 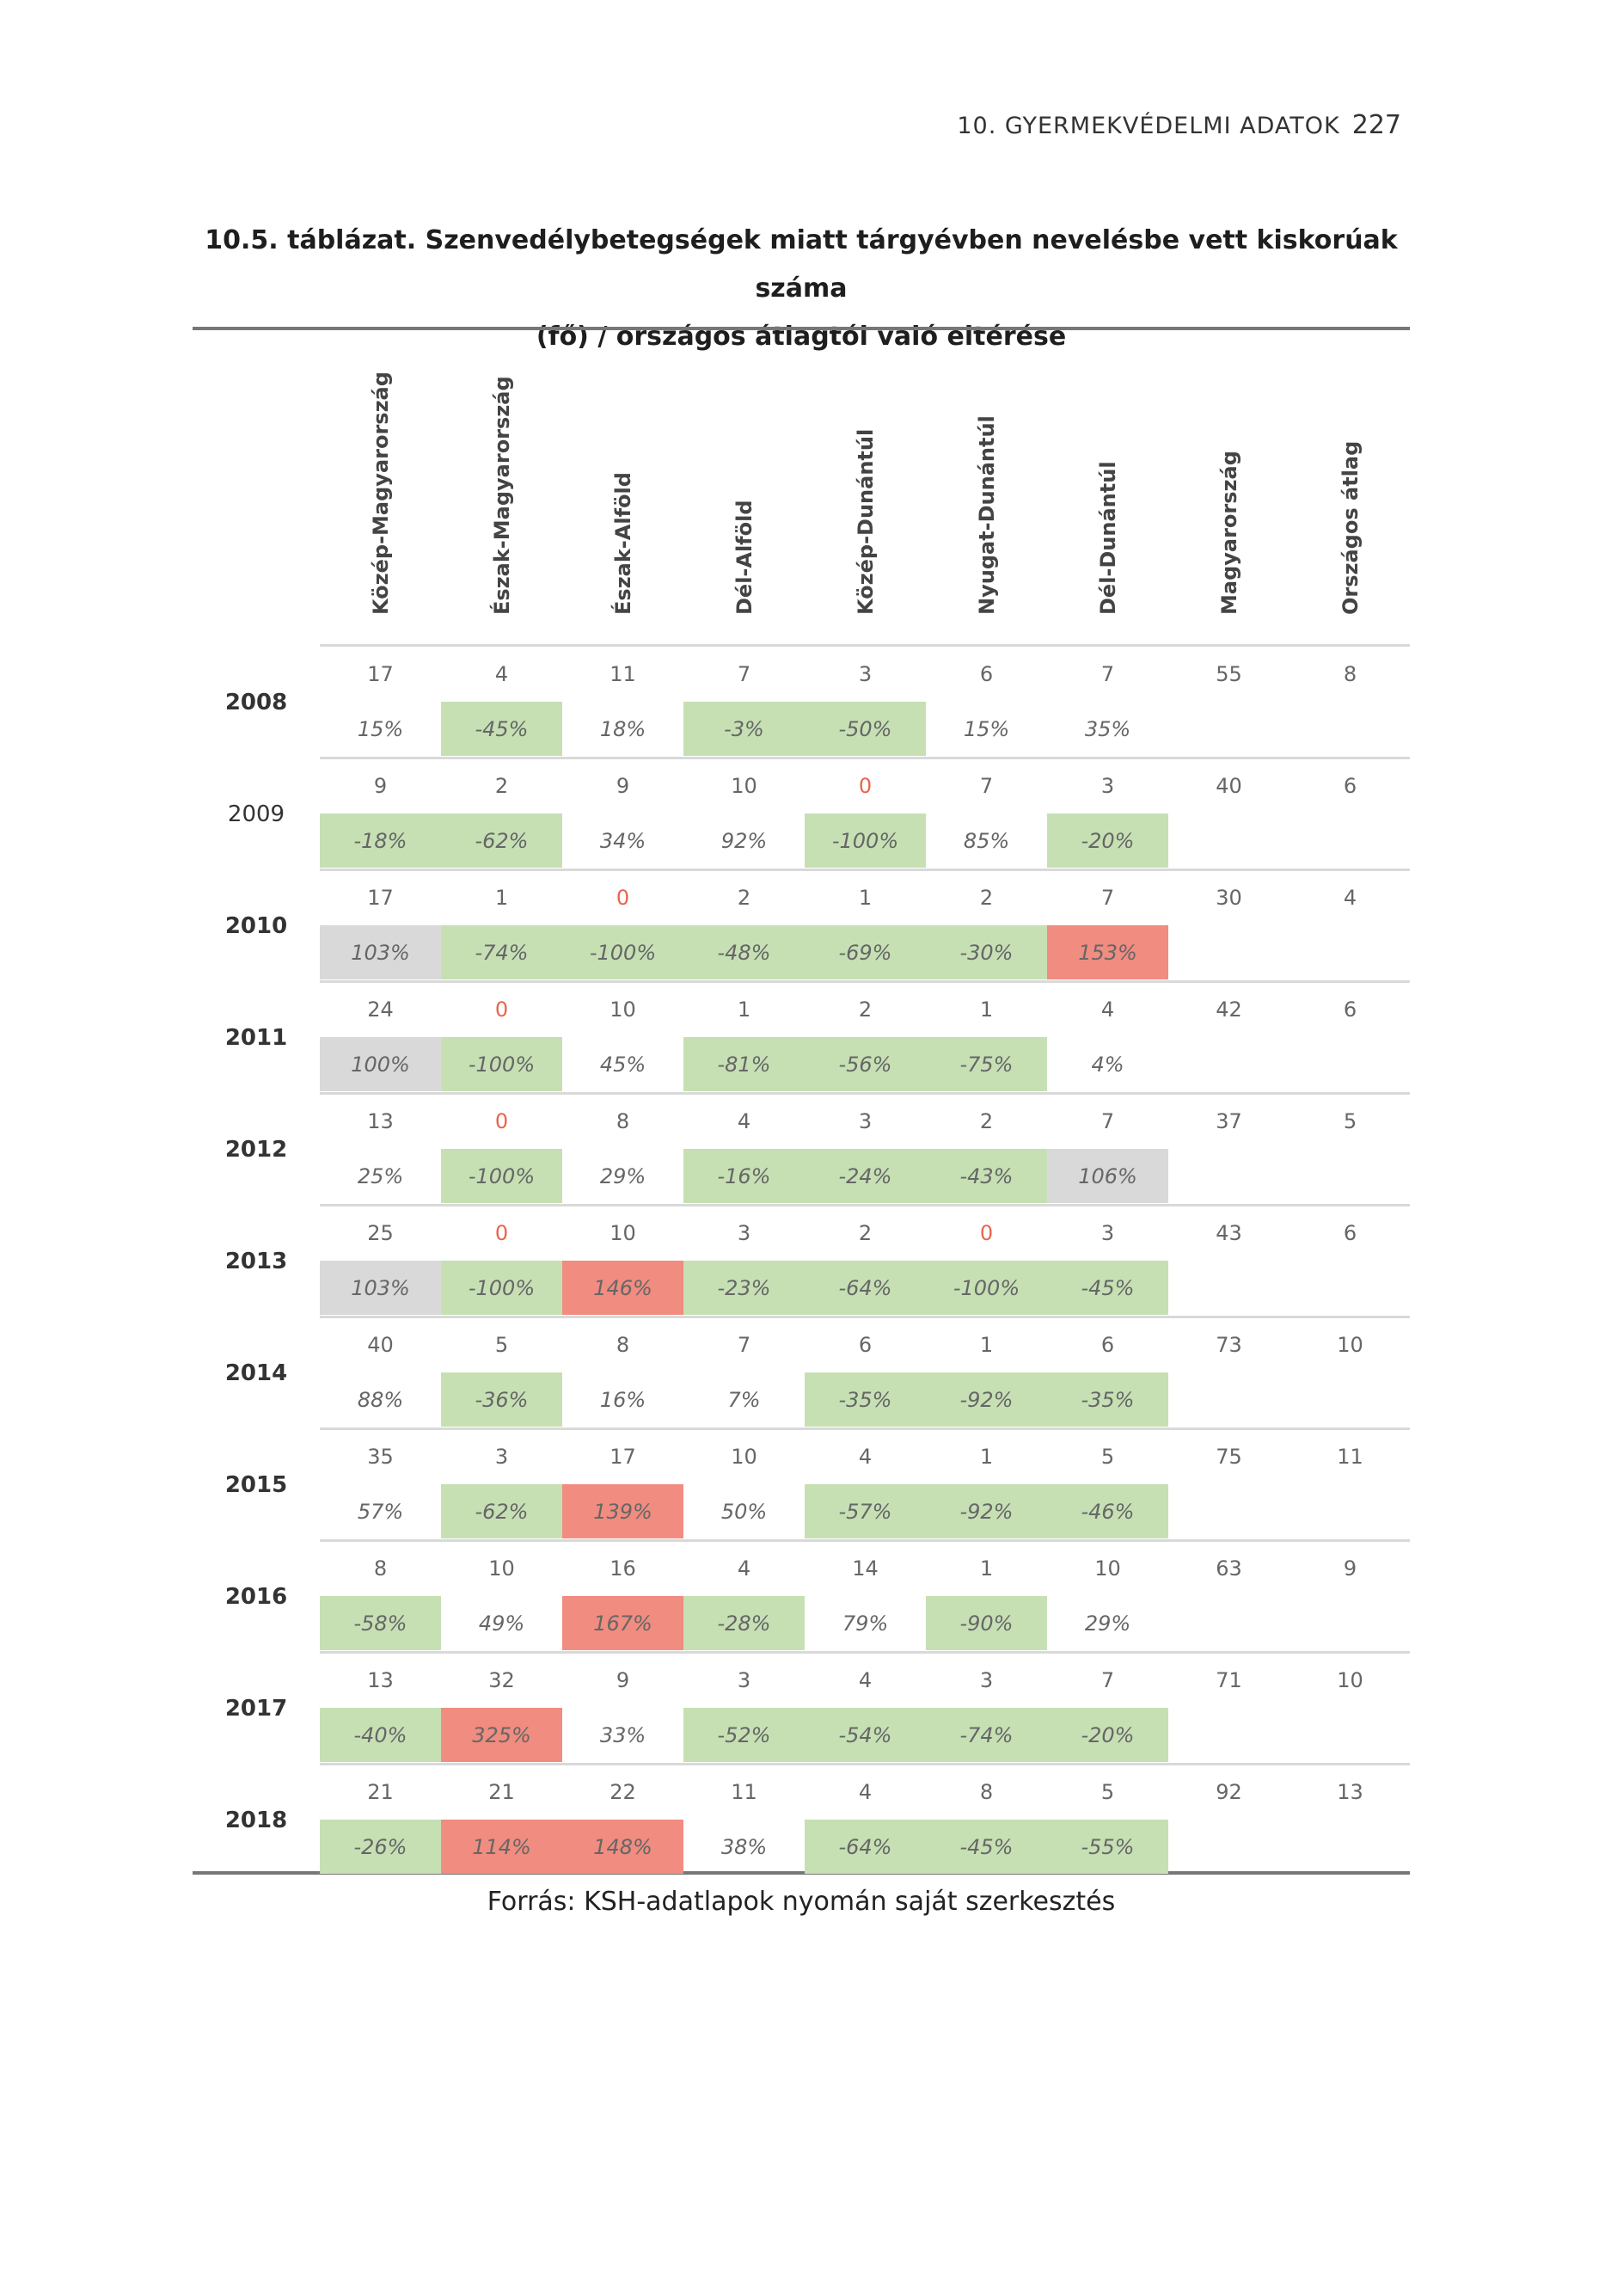 I want to click on year-label: 2014, so click(x=256, y=1373).